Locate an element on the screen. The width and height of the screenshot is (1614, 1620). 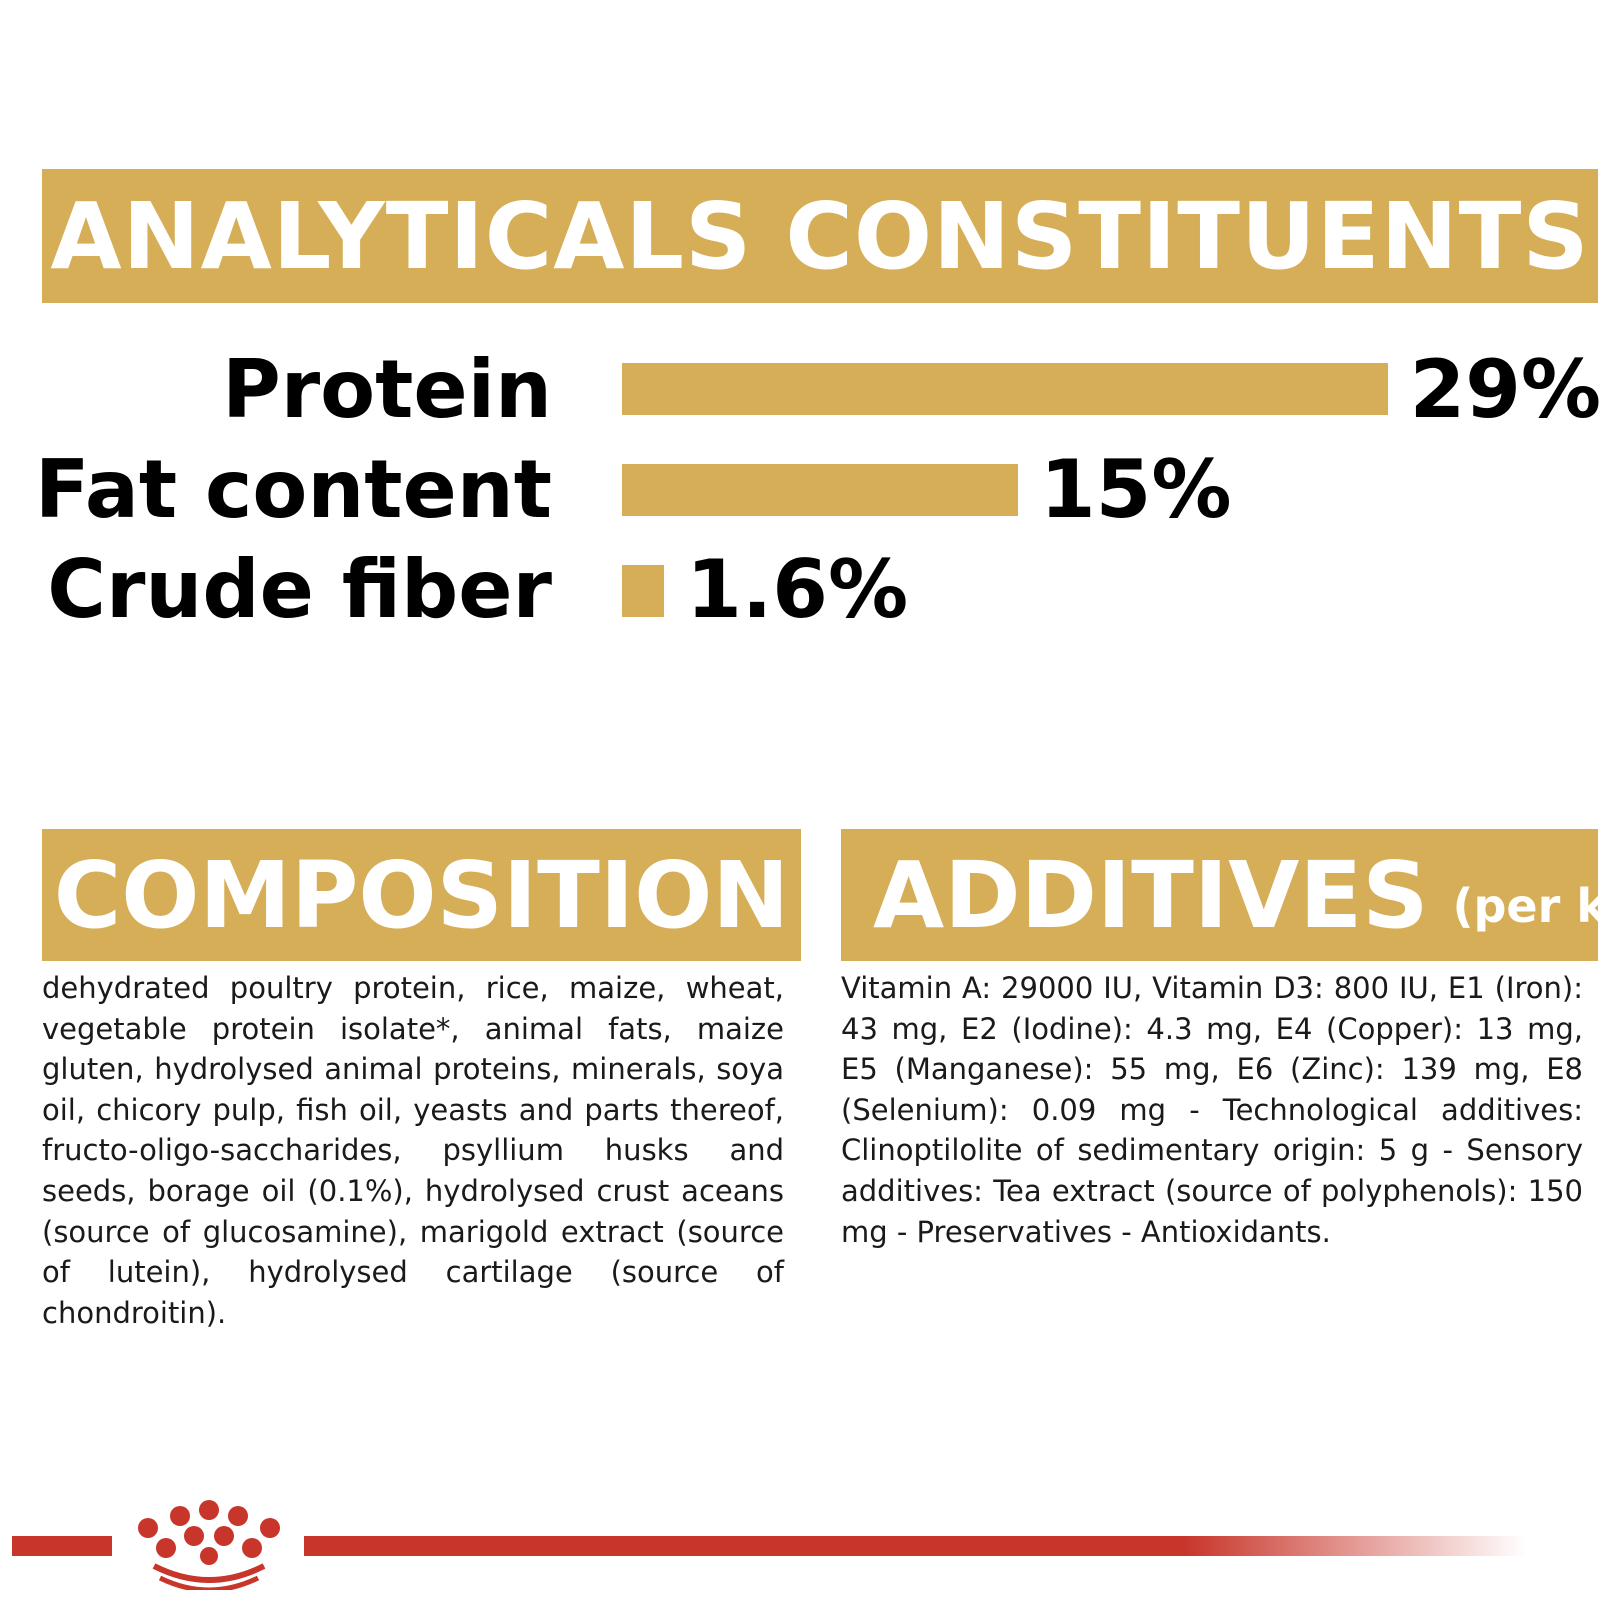
protein-bar is located at coordinates (1005, 389).